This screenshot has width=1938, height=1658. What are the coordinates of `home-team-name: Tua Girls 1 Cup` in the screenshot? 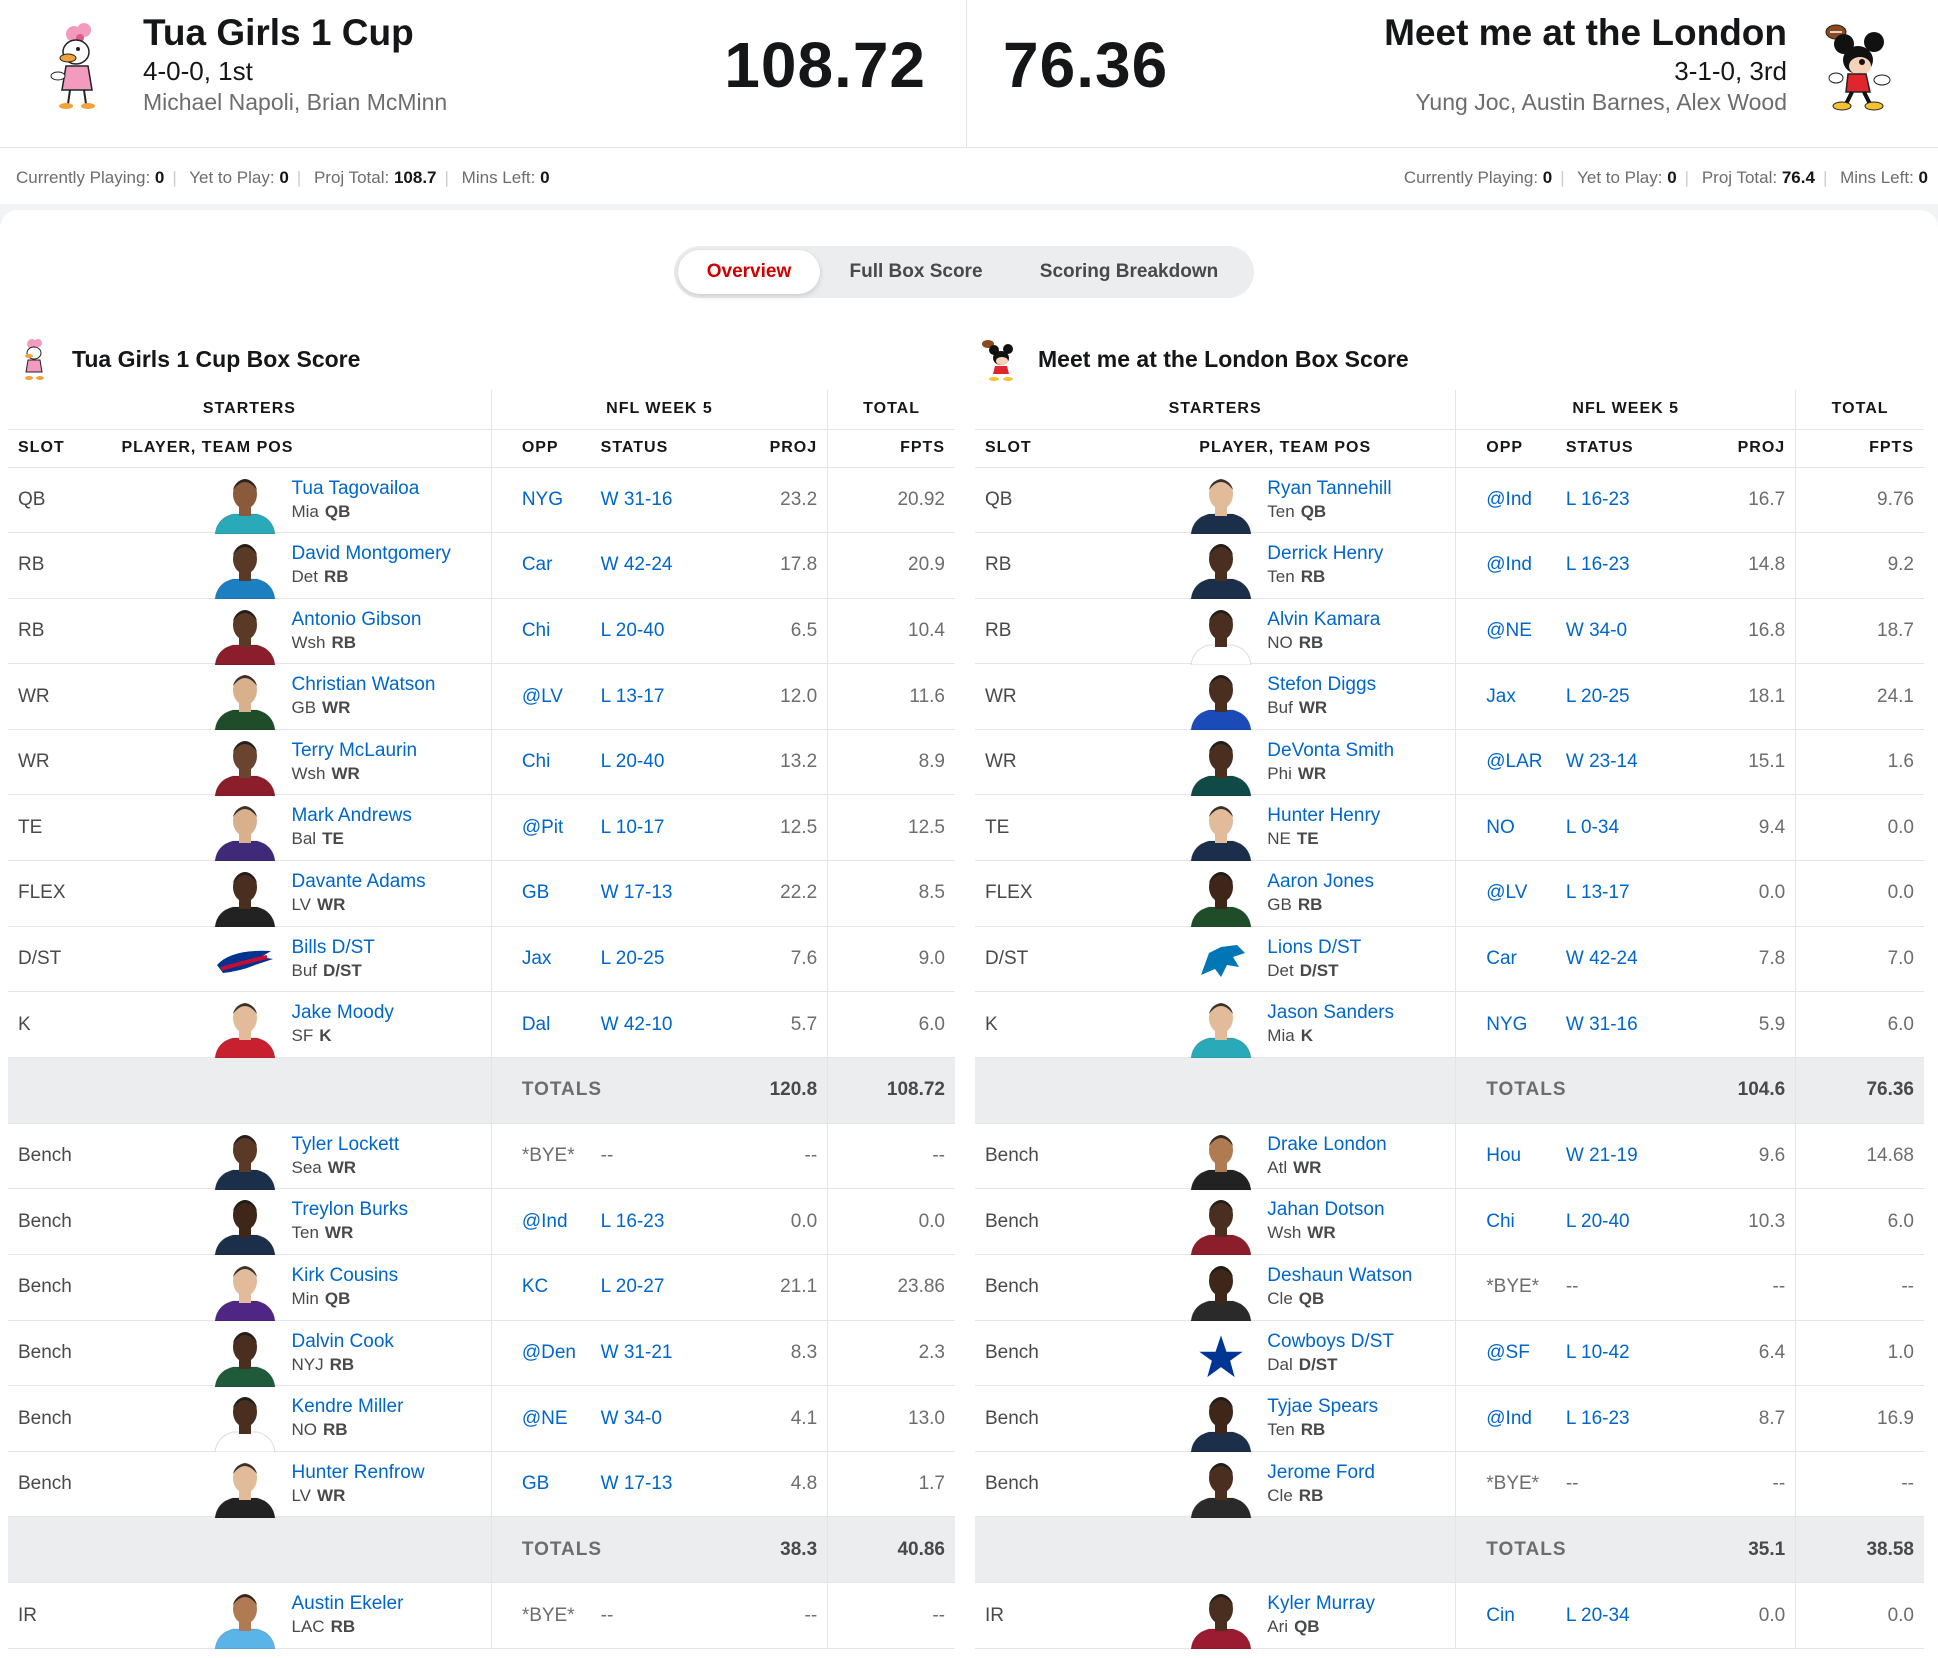 It's located at (278, 32).